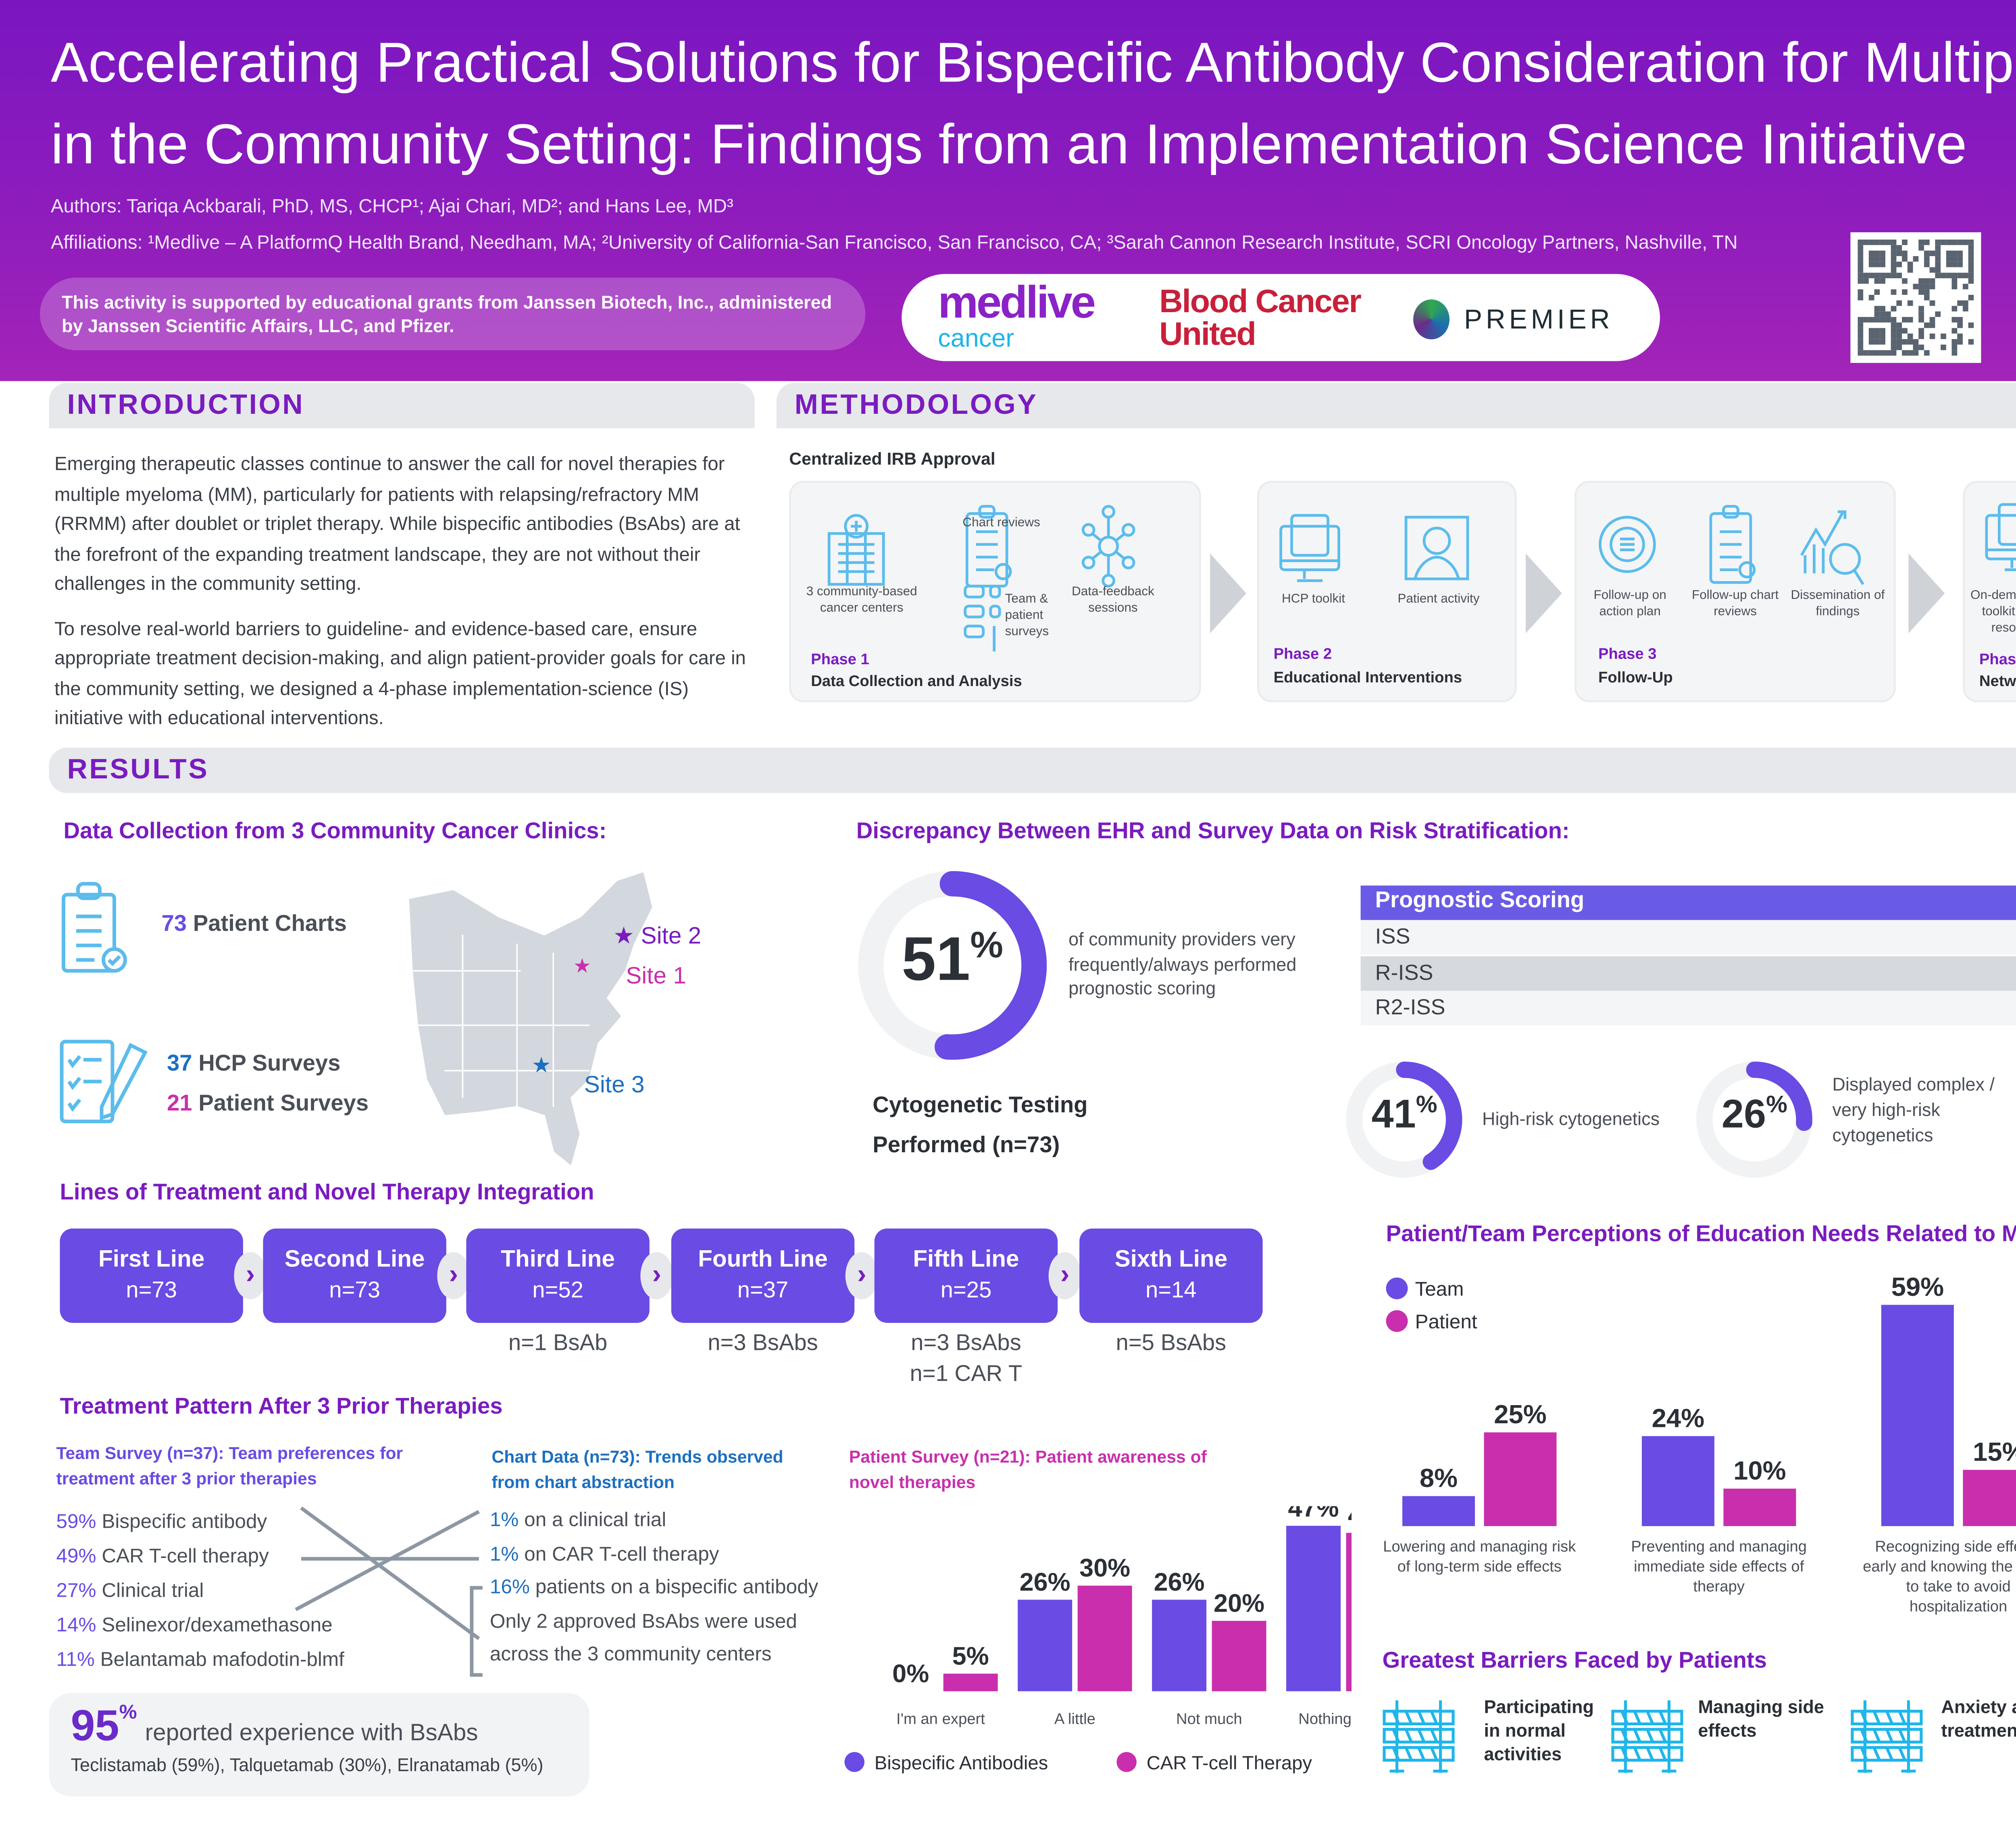  Describe the element at coordinates (151, 1275) in the screenshot. I see `treatment-line-box: First Line n=73` at that location.